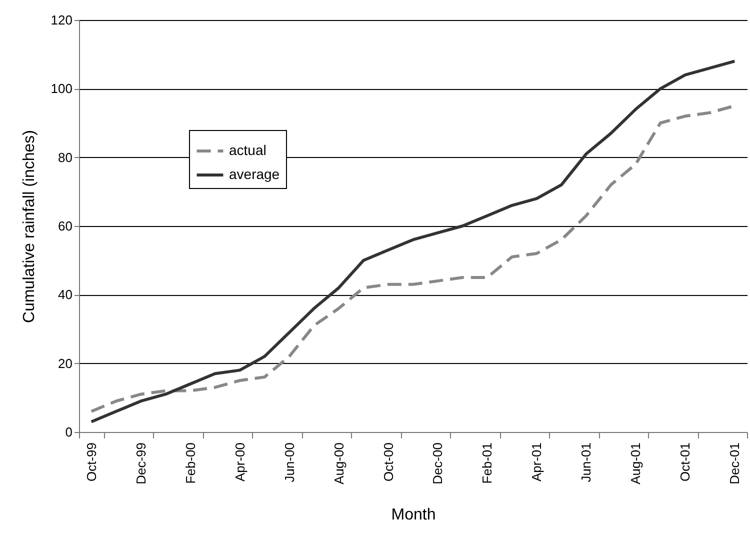  Describe the element at coordinates (190, 463) in the screenshot. I see `x-tick-label: Feb-00` at that location.